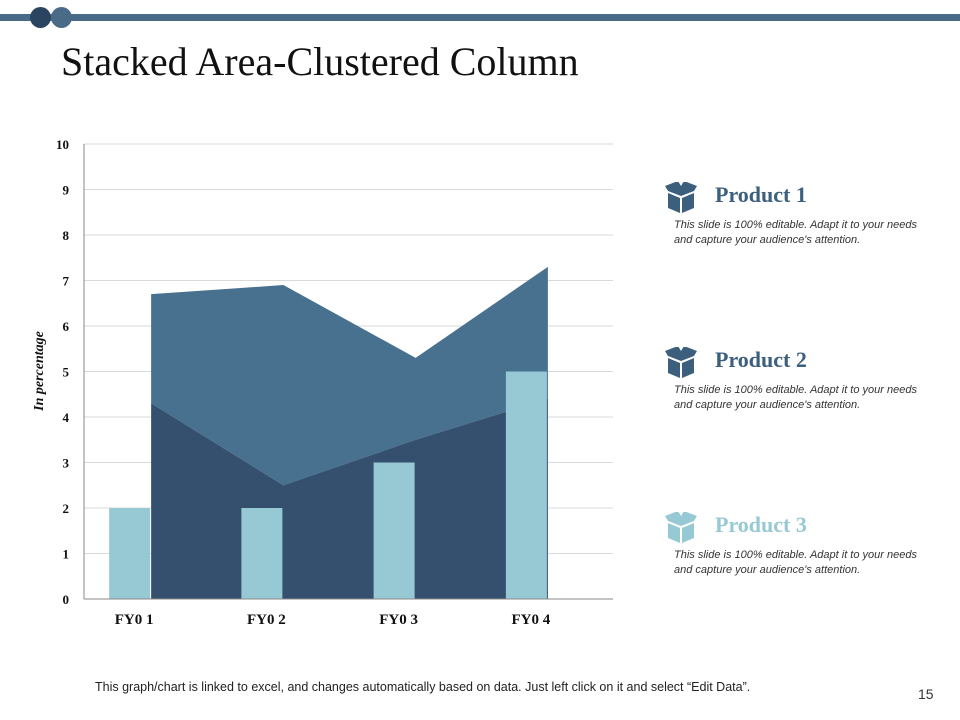  I want to click on y-tick-label: 4, so click(66, 417).